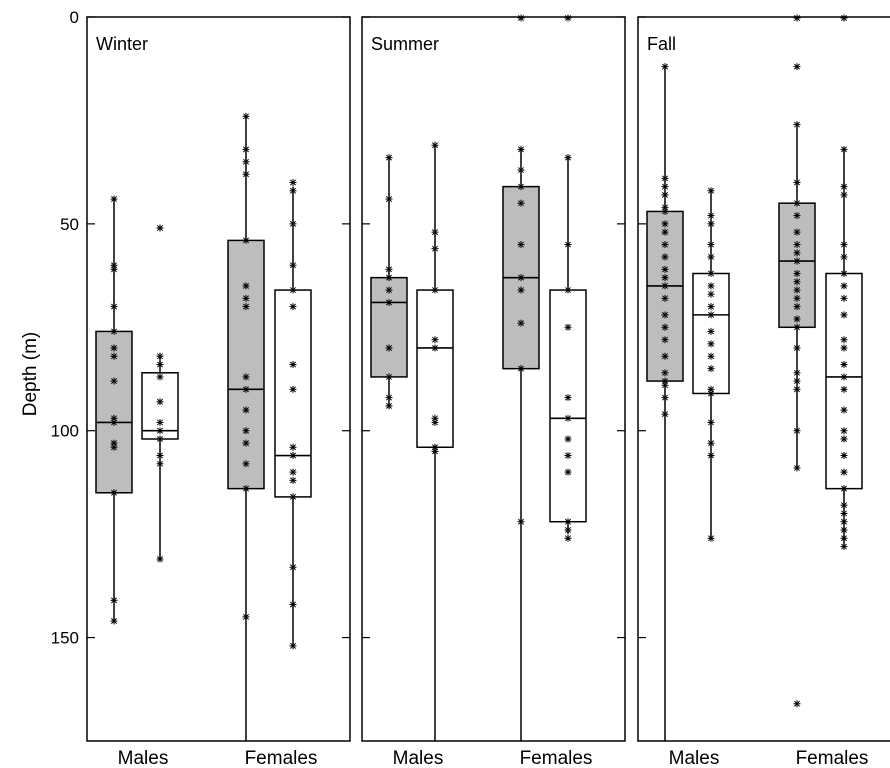 The image size is (890, 768). What do you see at coordinates (30, 374) in the screenshot?
I see `y-axis-label: Depth (m)` at bounding box center [30, 374].